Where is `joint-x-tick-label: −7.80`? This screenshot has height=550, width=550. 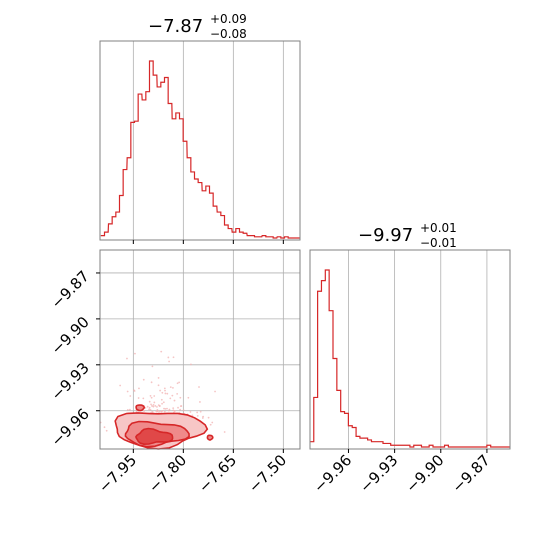
joint-x-tick-label: −7.80 is located at coordinates (167, 473).